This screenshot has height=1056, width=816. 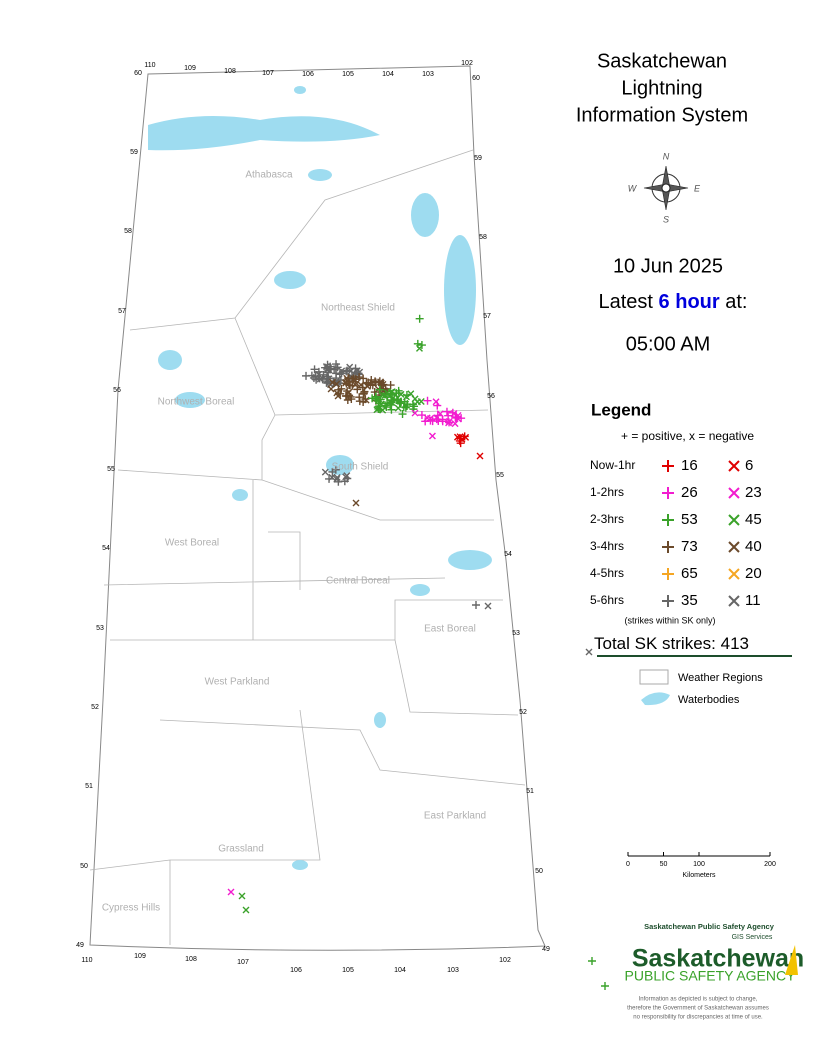 What do you see at coordinates (734, 574) in the screenshot?
I see `negative-symbol` at bounding box center [734, 574].